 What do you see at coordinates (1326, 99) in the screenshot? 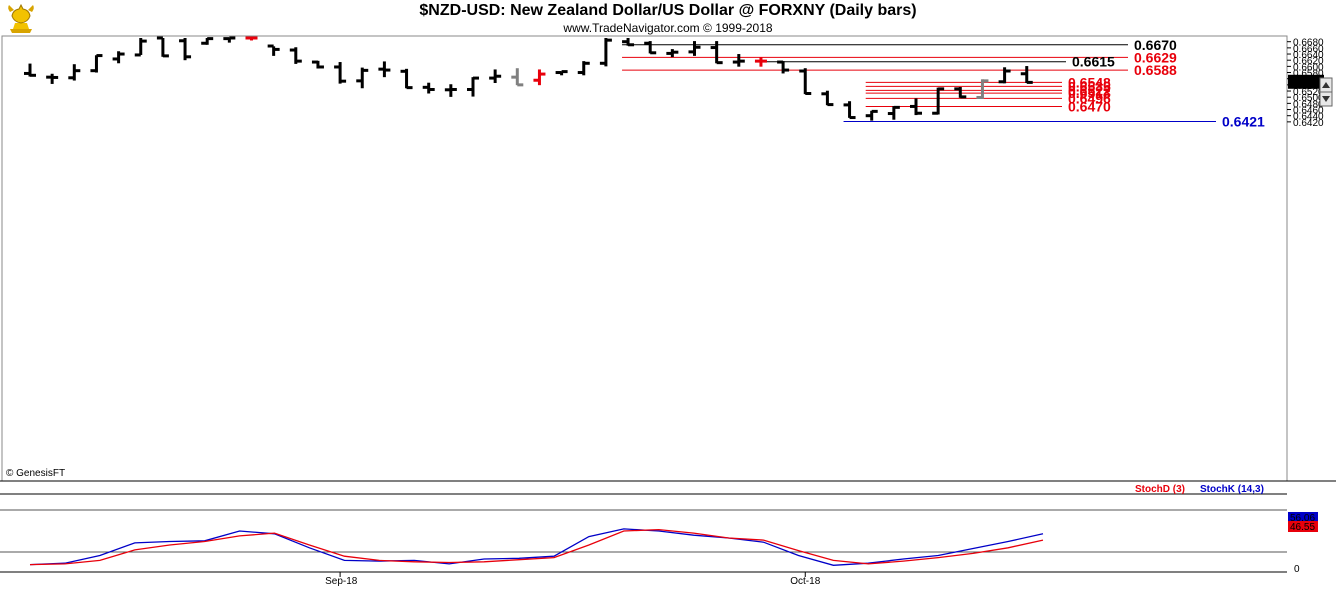
I see `scroll-down-arrow-icon` at bounding box center [1326, 99].